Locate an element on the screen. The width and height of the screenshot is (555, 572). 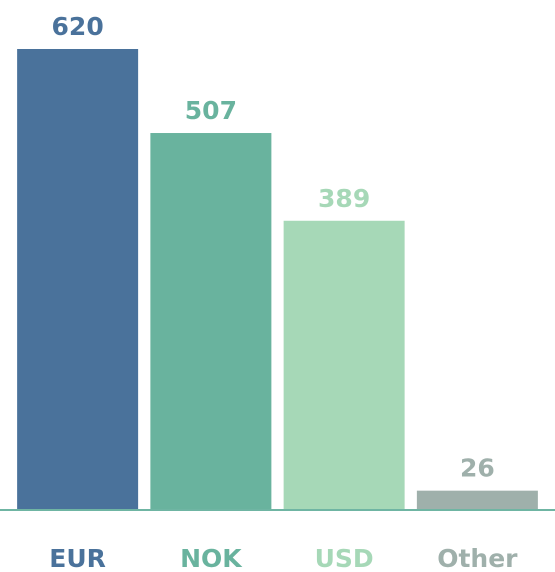
category-label: EUR is located at coordinates (77, 558).